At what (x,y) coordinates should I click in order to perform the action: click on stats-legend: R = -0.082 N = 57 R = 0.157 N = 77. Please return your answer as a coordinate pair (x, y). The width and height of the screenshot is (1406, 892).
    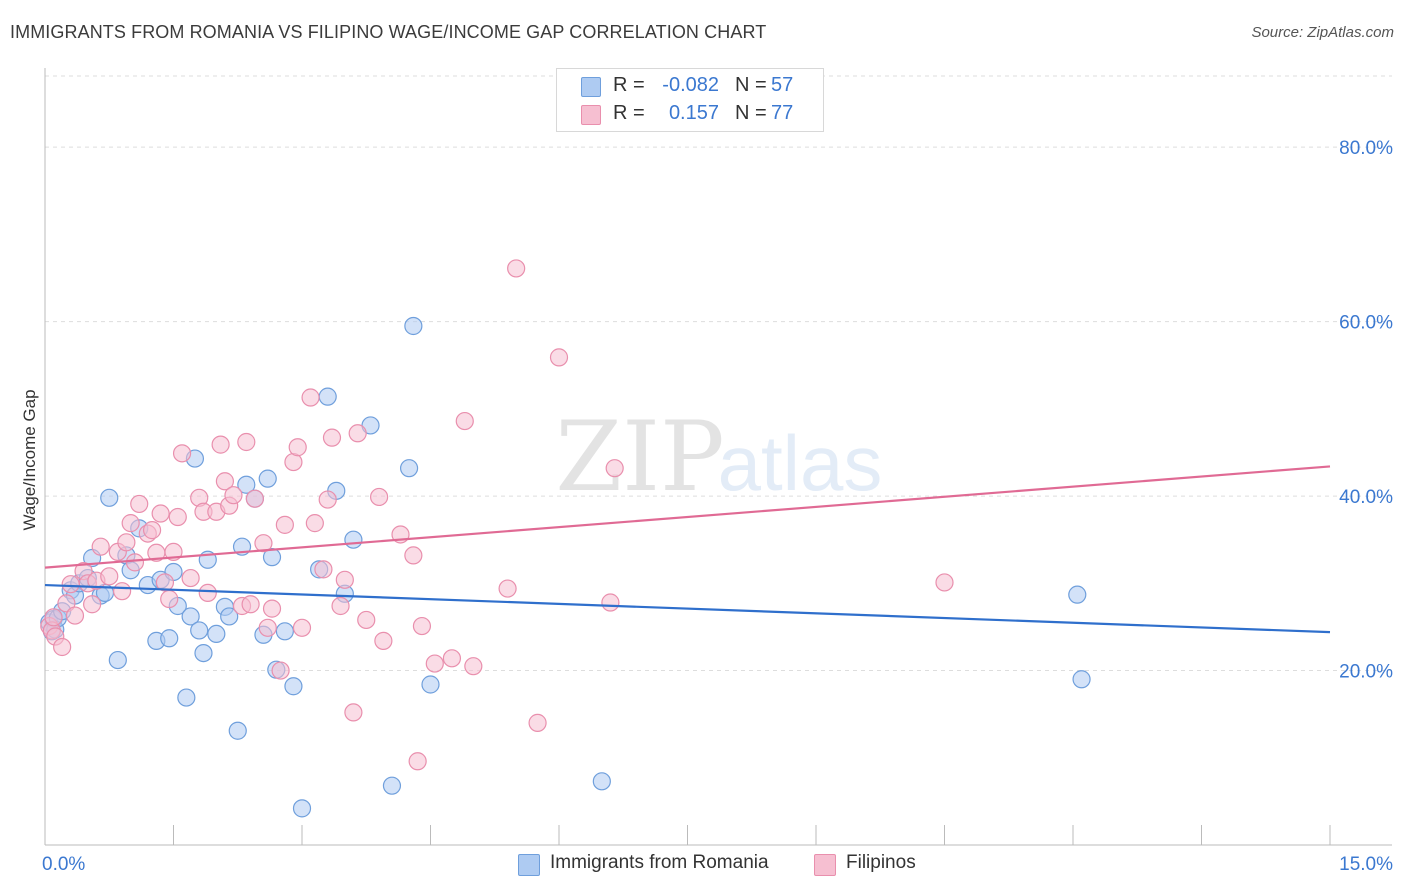
    Looking at the image, I should click on (690, 100).